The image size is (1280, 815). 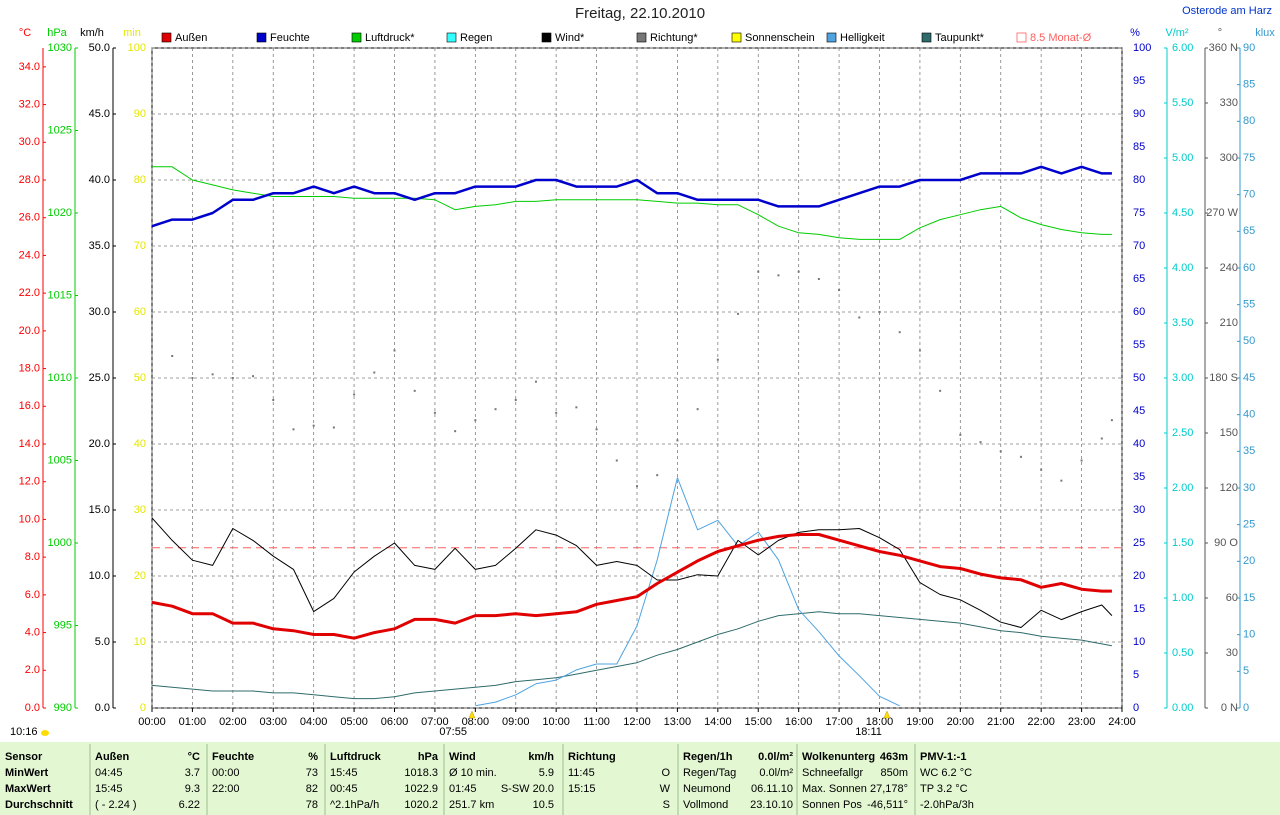 I want to click on stats-cell: 82, so click(x=312, y=789).